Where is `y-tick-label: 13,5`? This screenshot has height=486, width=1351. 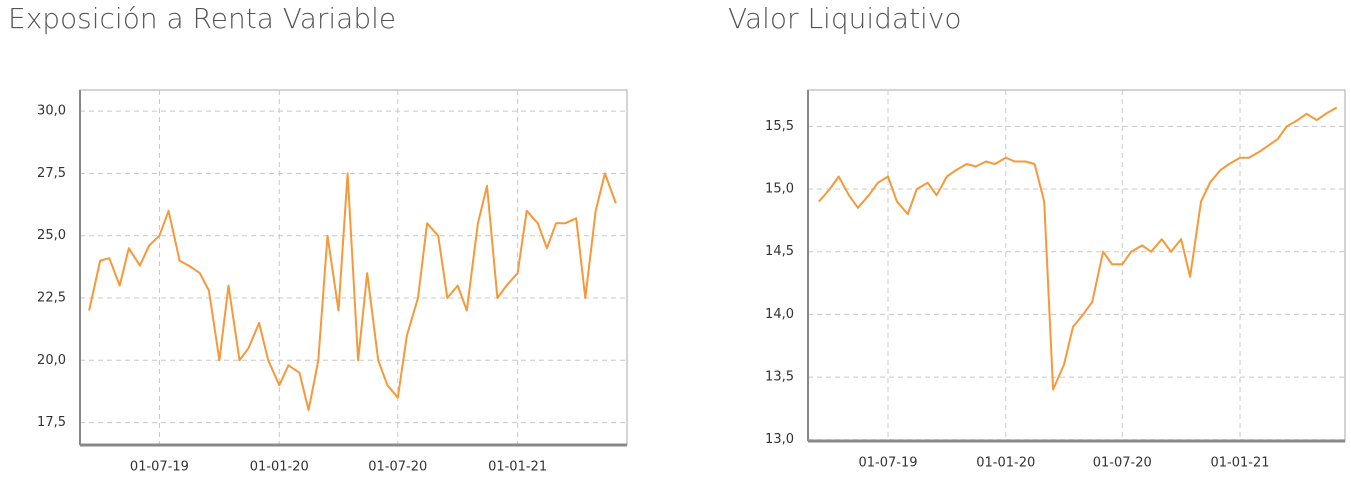 y-tick-label: 13,5 is located at coordinates (779, 377).